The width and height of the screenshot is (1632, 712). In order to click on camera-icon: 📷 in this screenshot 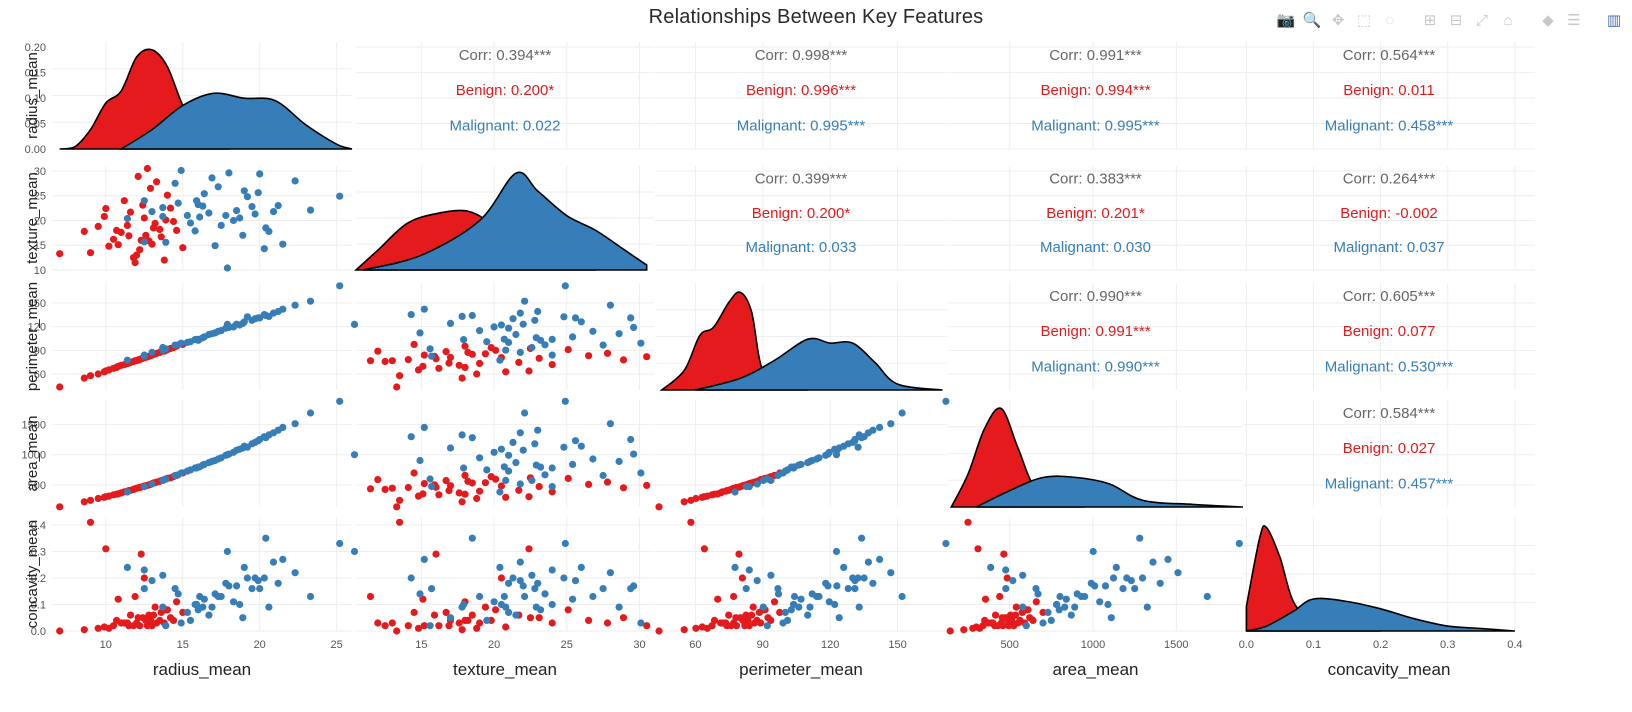, I will do `click(1286, 20)`.